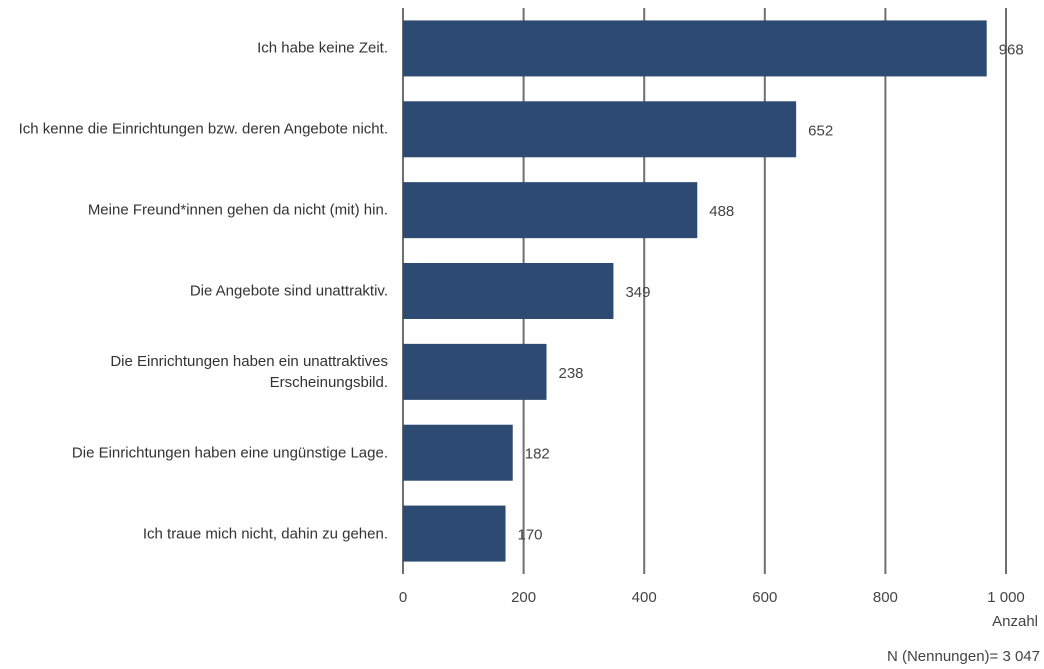 Image resolution: width=1044 pixels, height=669 pixels. What do you see at coordinates (322, 48) in the screenshot?
I see `y-tick-label: Ich habe keine Zeit.` at bounding box center [322, 48].